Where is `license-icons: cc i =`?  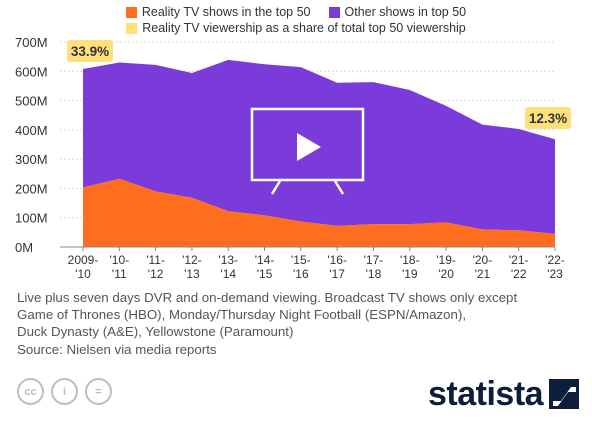 license-icons: cc i = is located at coordinates (68, 391).